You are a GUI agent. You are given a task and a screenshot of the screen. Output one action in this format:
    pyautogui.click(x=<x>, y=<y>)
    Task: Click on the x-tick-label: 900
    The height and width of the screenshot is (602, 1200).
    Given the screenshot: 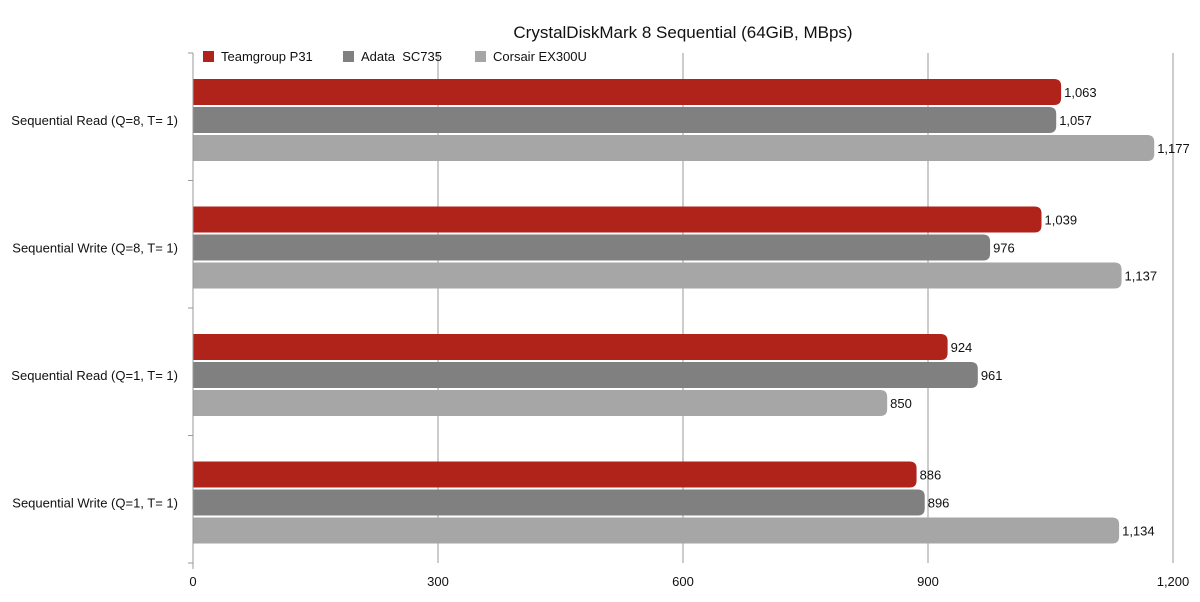 What is the action you would take?
    pyautogui.click(x=928, y=581)
    